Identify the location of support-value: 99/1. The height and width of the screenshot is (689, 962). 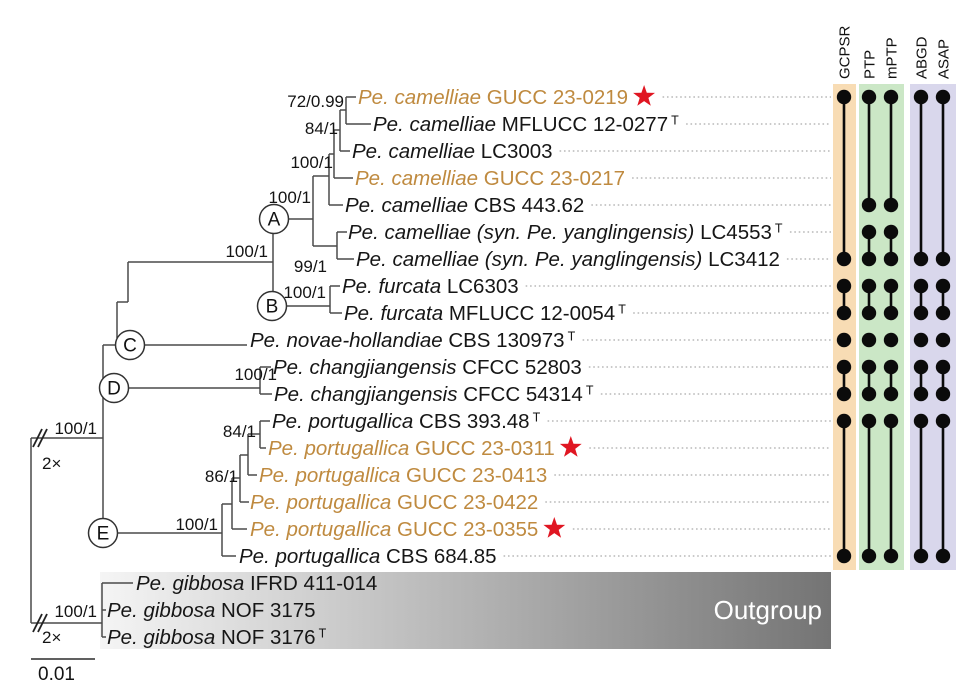
(310, 266).